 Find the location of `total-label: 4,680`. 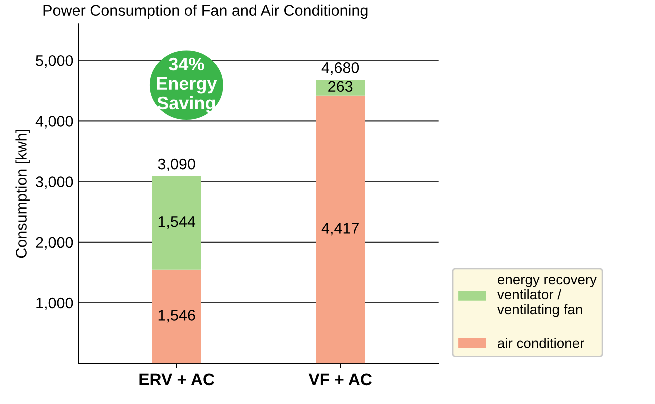

total-label: 4,680 is located at coordinates (341, 69).